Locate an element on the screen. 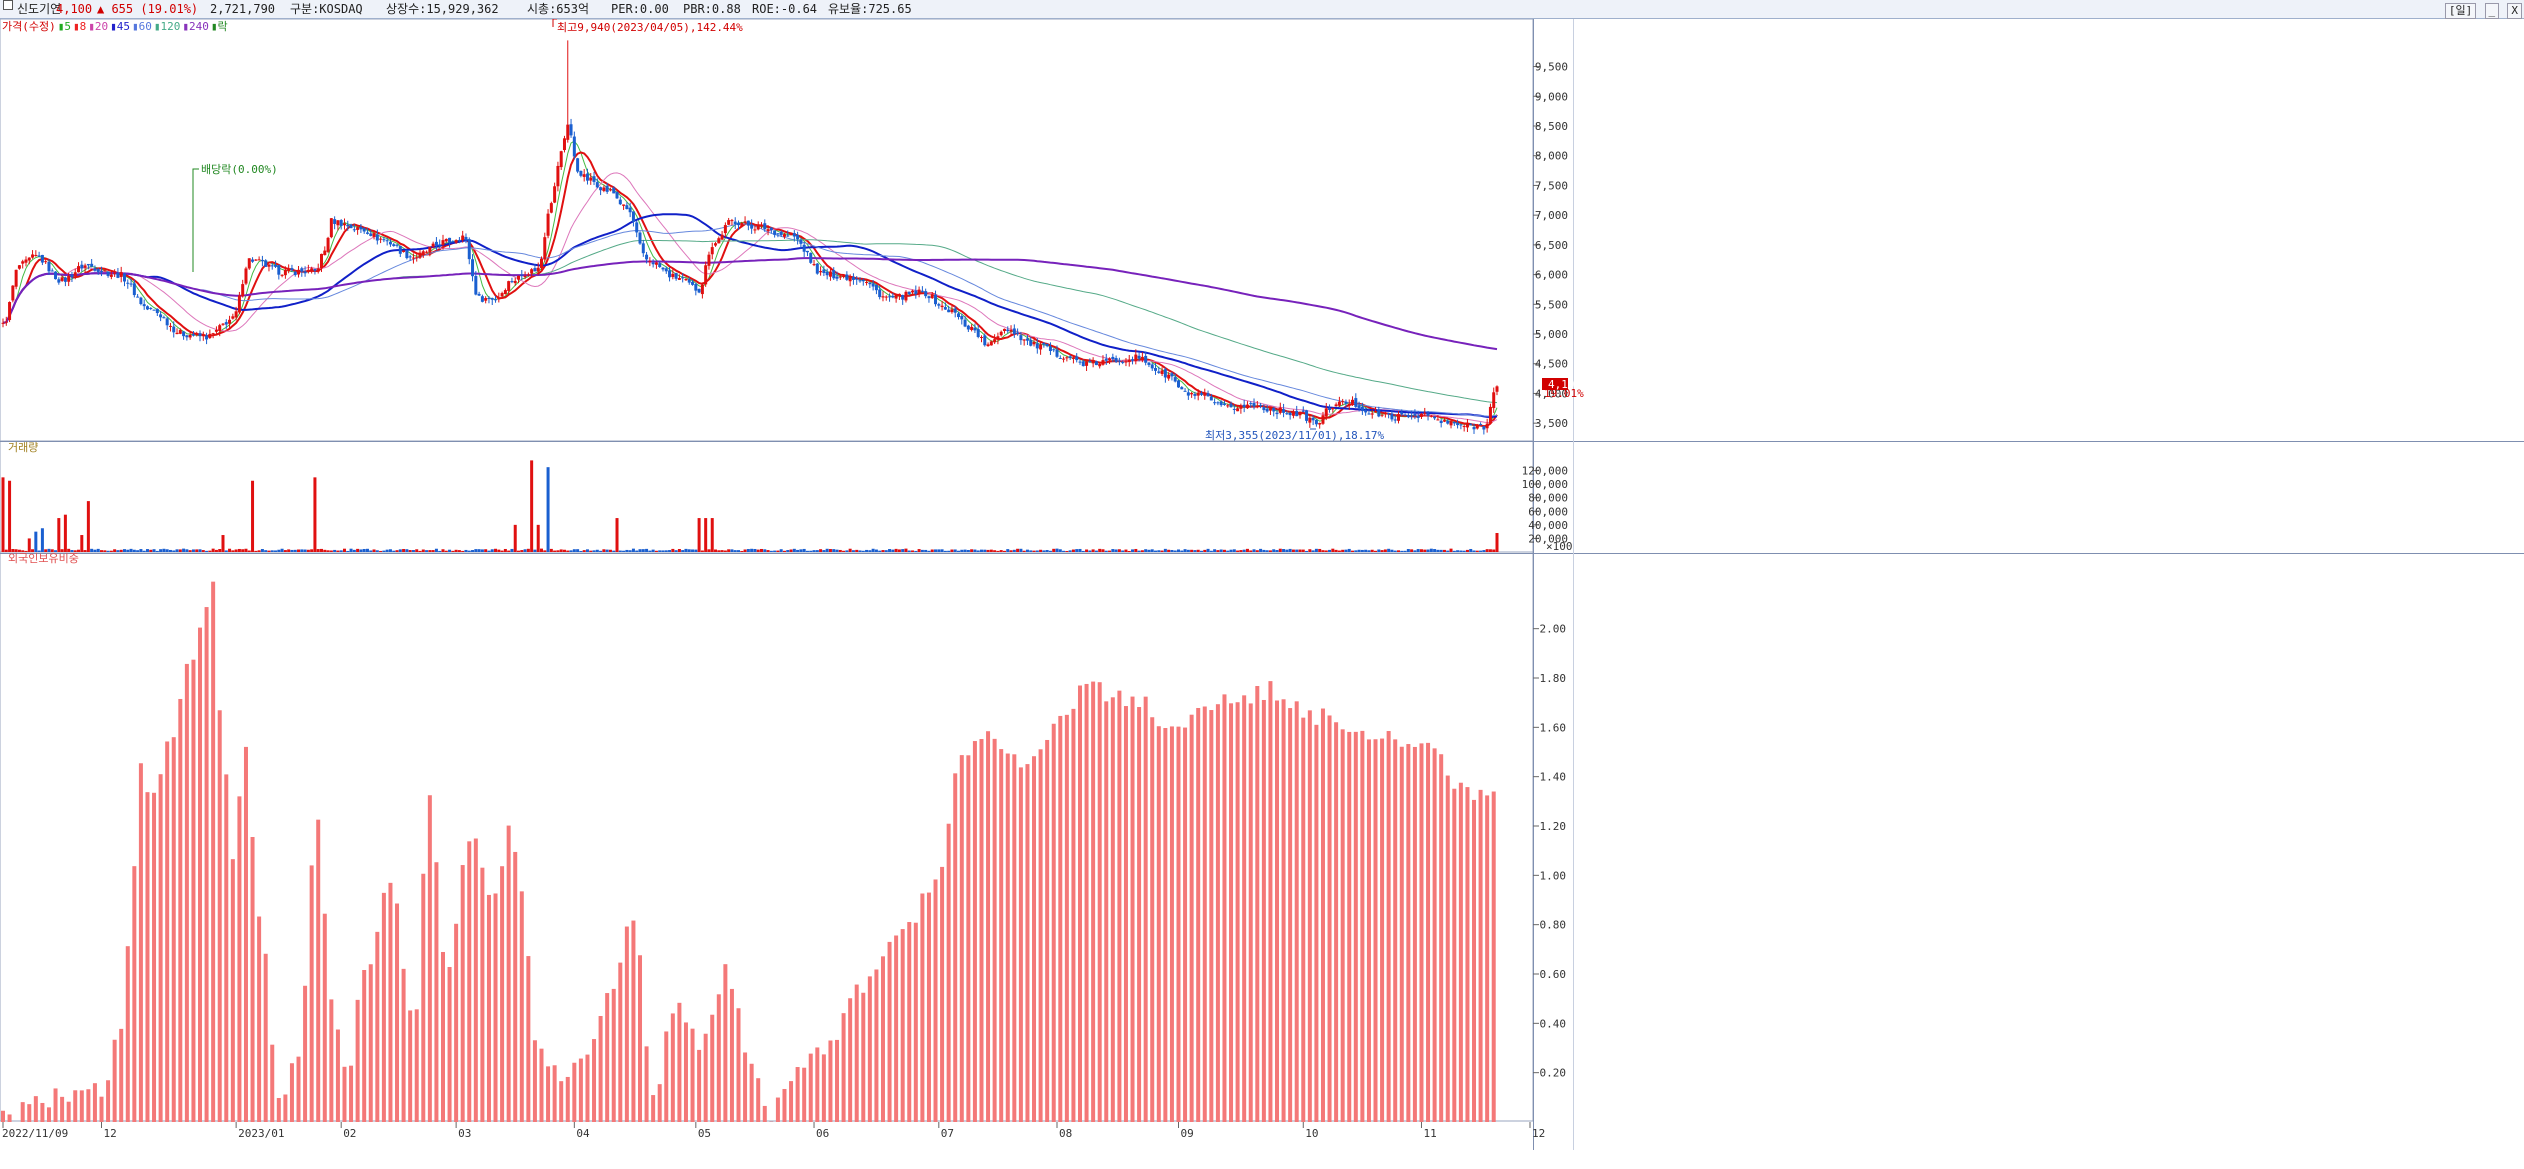 Image resolution: width=2524 pixels, height=1169 pixels. close-button: X is located at coordinates (2514, 11).